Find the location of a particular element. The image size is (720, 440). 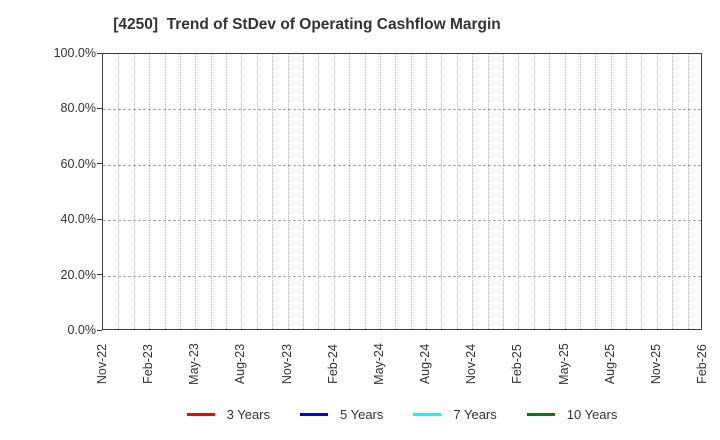

y-tick-label: 0.0% is located at coordinates (82, 330).